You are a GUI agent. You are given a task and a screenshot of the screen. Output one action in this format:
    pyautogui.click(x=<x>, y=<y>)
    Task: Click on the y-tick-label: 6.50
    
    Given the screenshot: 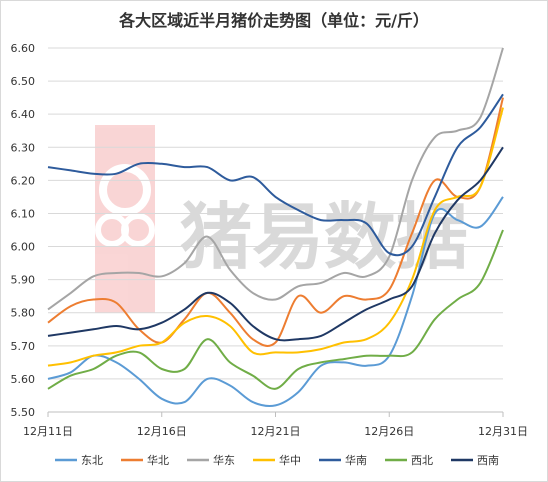 What is the action you would take?
    pyautogui.click(x=23, y=81)
    